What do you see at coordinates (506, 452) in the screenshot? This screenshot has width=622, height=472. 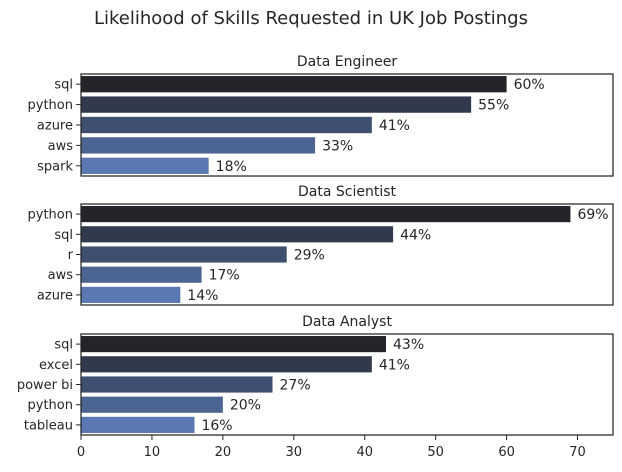 I see `x-tick-label: 60` at bounding box center [506, 452].